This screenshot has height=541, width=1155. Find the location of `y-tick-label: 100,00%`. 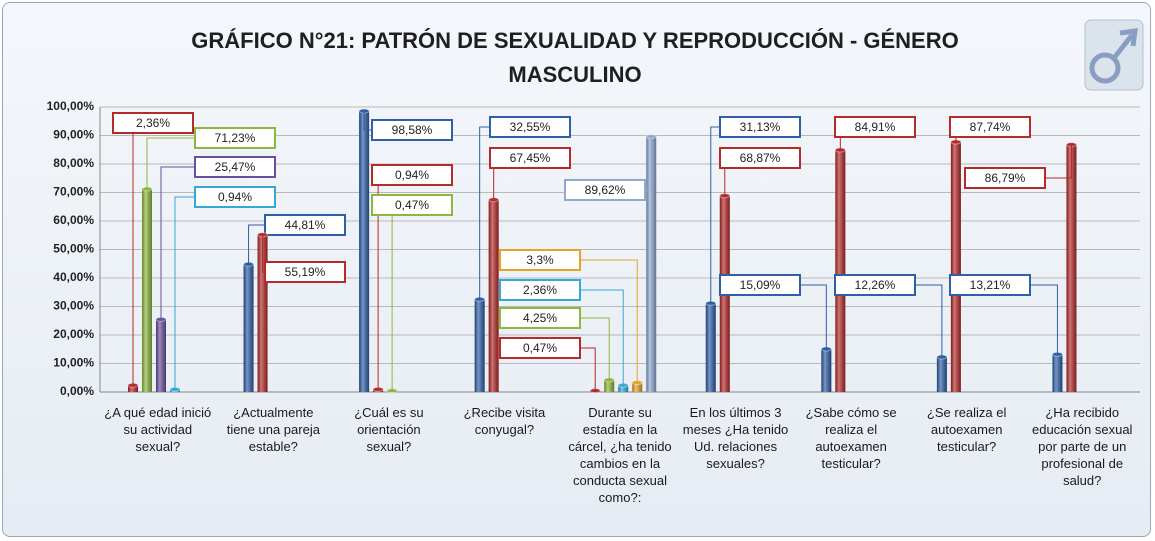

y-tick-label: 100,00% is located at coordinates (71, 106).